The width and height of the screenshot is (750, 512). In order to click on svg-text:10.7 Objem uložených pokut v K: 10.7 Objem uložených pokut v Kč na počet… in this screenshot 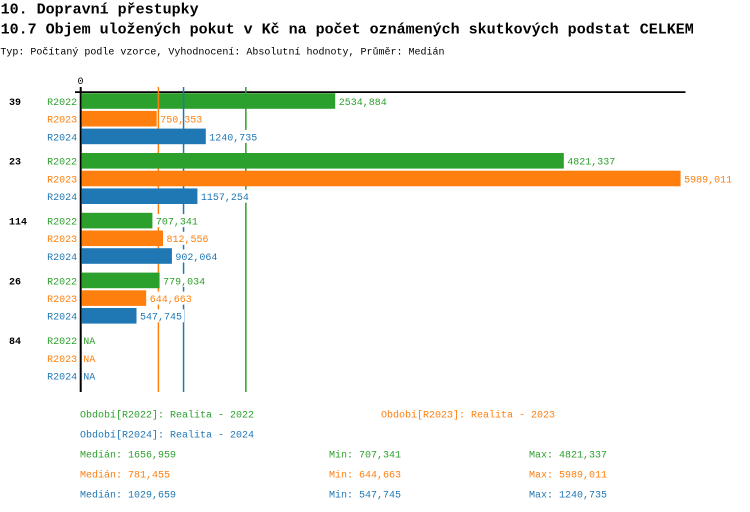, I will do `click(347, 30)`.